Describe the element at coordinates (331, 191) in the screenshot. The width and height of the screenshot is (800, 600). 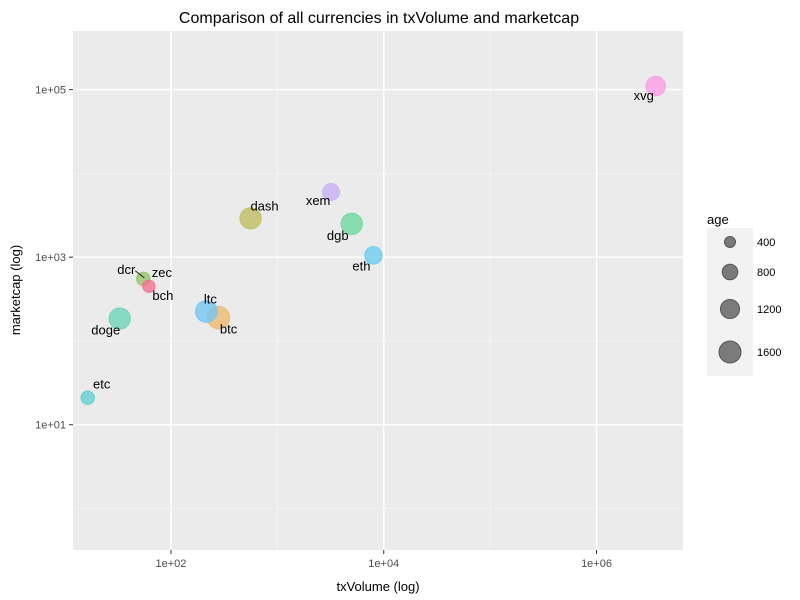
I see `point-xem` at that location.